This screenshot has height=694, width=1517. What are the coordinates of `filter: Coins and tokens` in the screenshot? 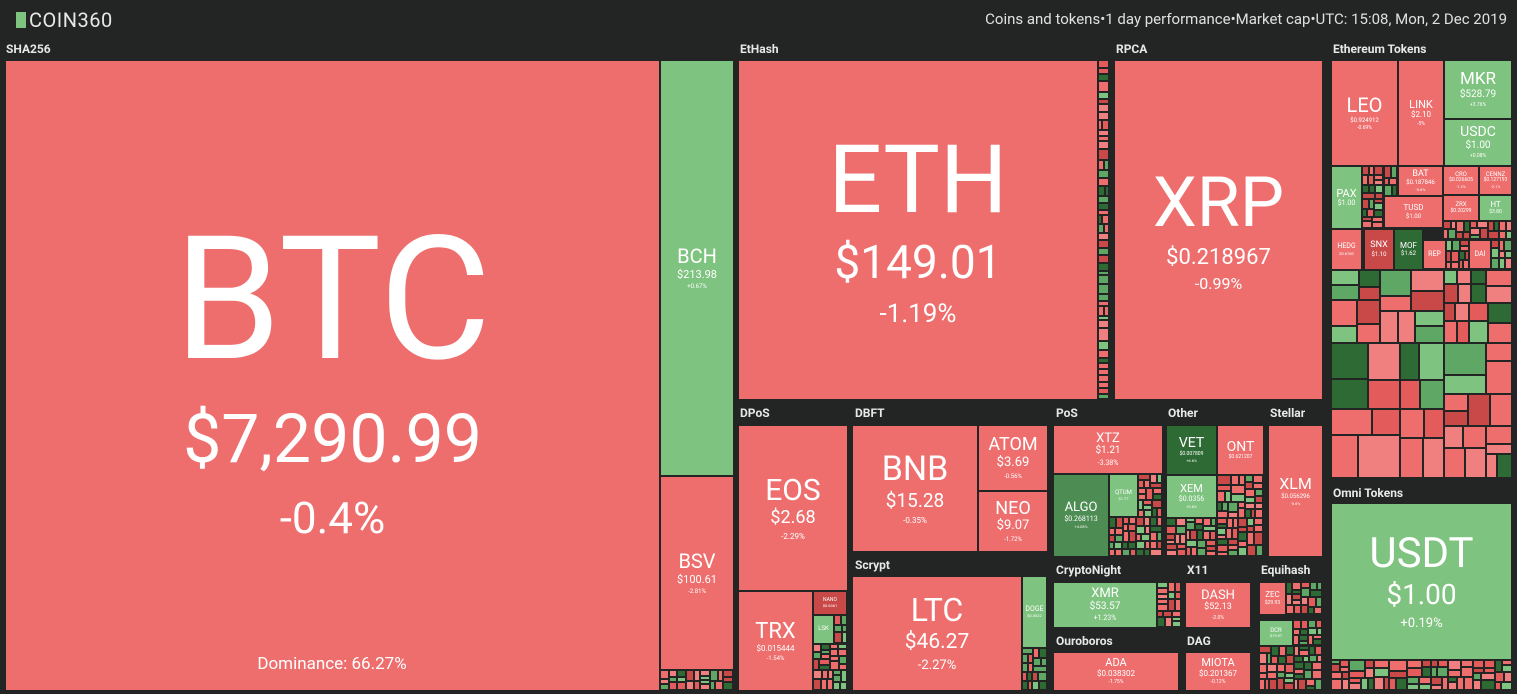 It's located at (1043, 19).